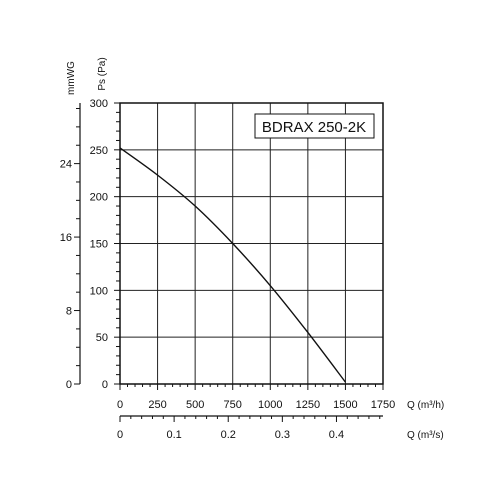 This screenshot has height=500, width=500. Describe the element at coordinates (383, 405) in the screenshot. I see `flow-m3h-tick-label: 1750` at that location.